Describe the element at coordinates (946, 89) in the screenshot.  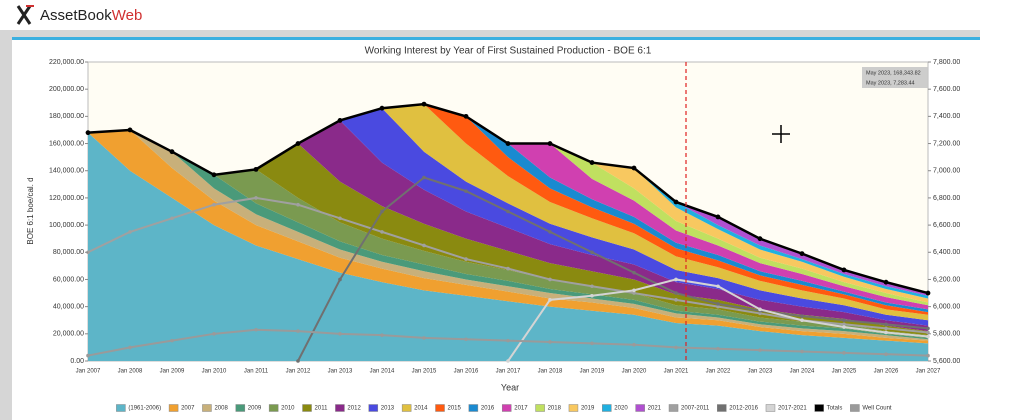
I see `y2-tick-label: 7,600.00` at that location.